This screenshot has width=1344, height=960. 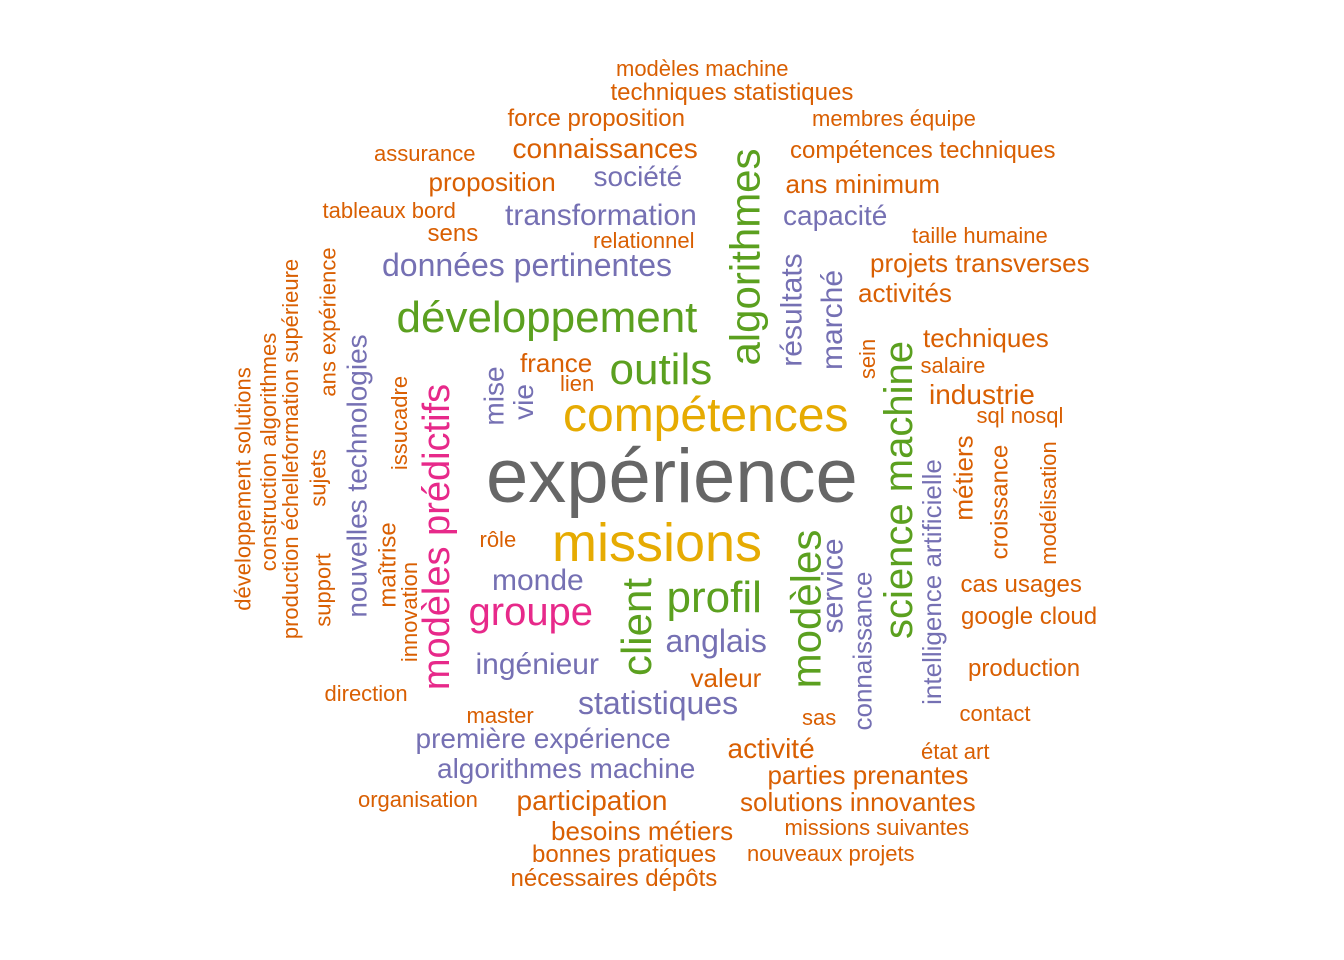 I want to click on cloud-word: france, so click(x=556, y=363).